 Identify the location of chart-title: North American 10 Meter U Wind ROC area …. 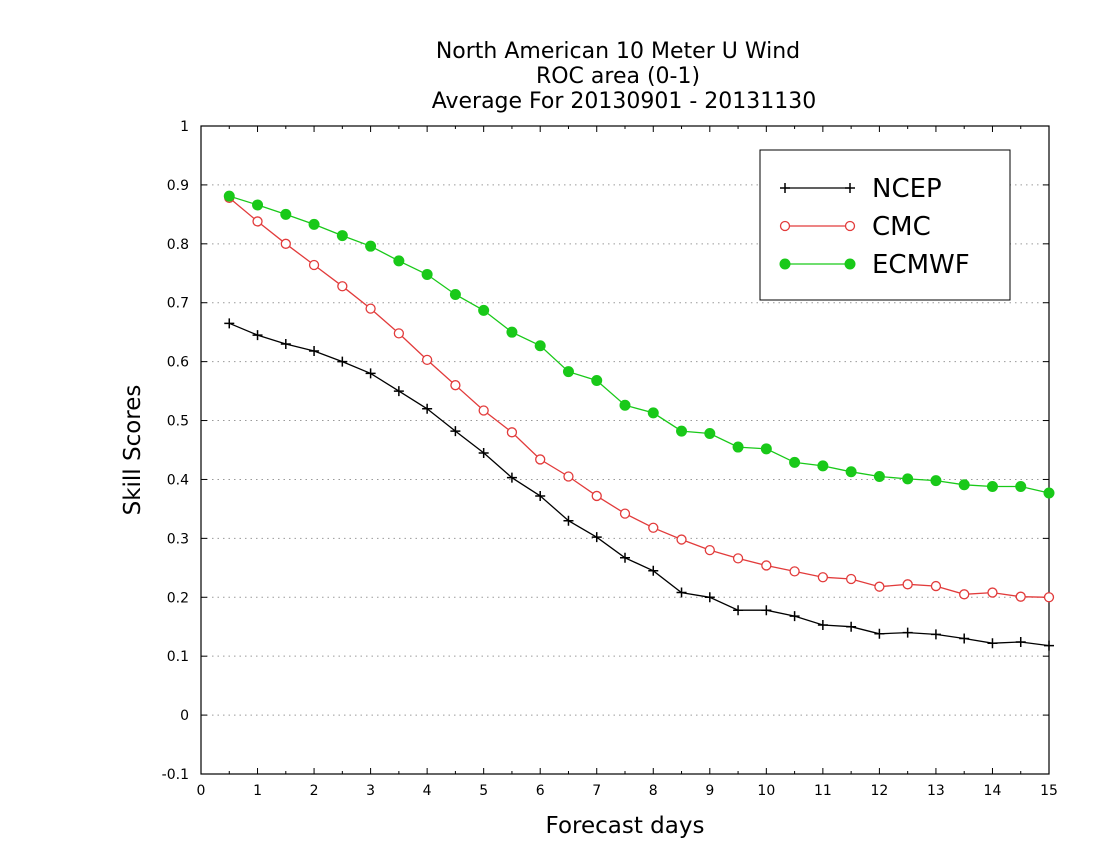
(624, 76).